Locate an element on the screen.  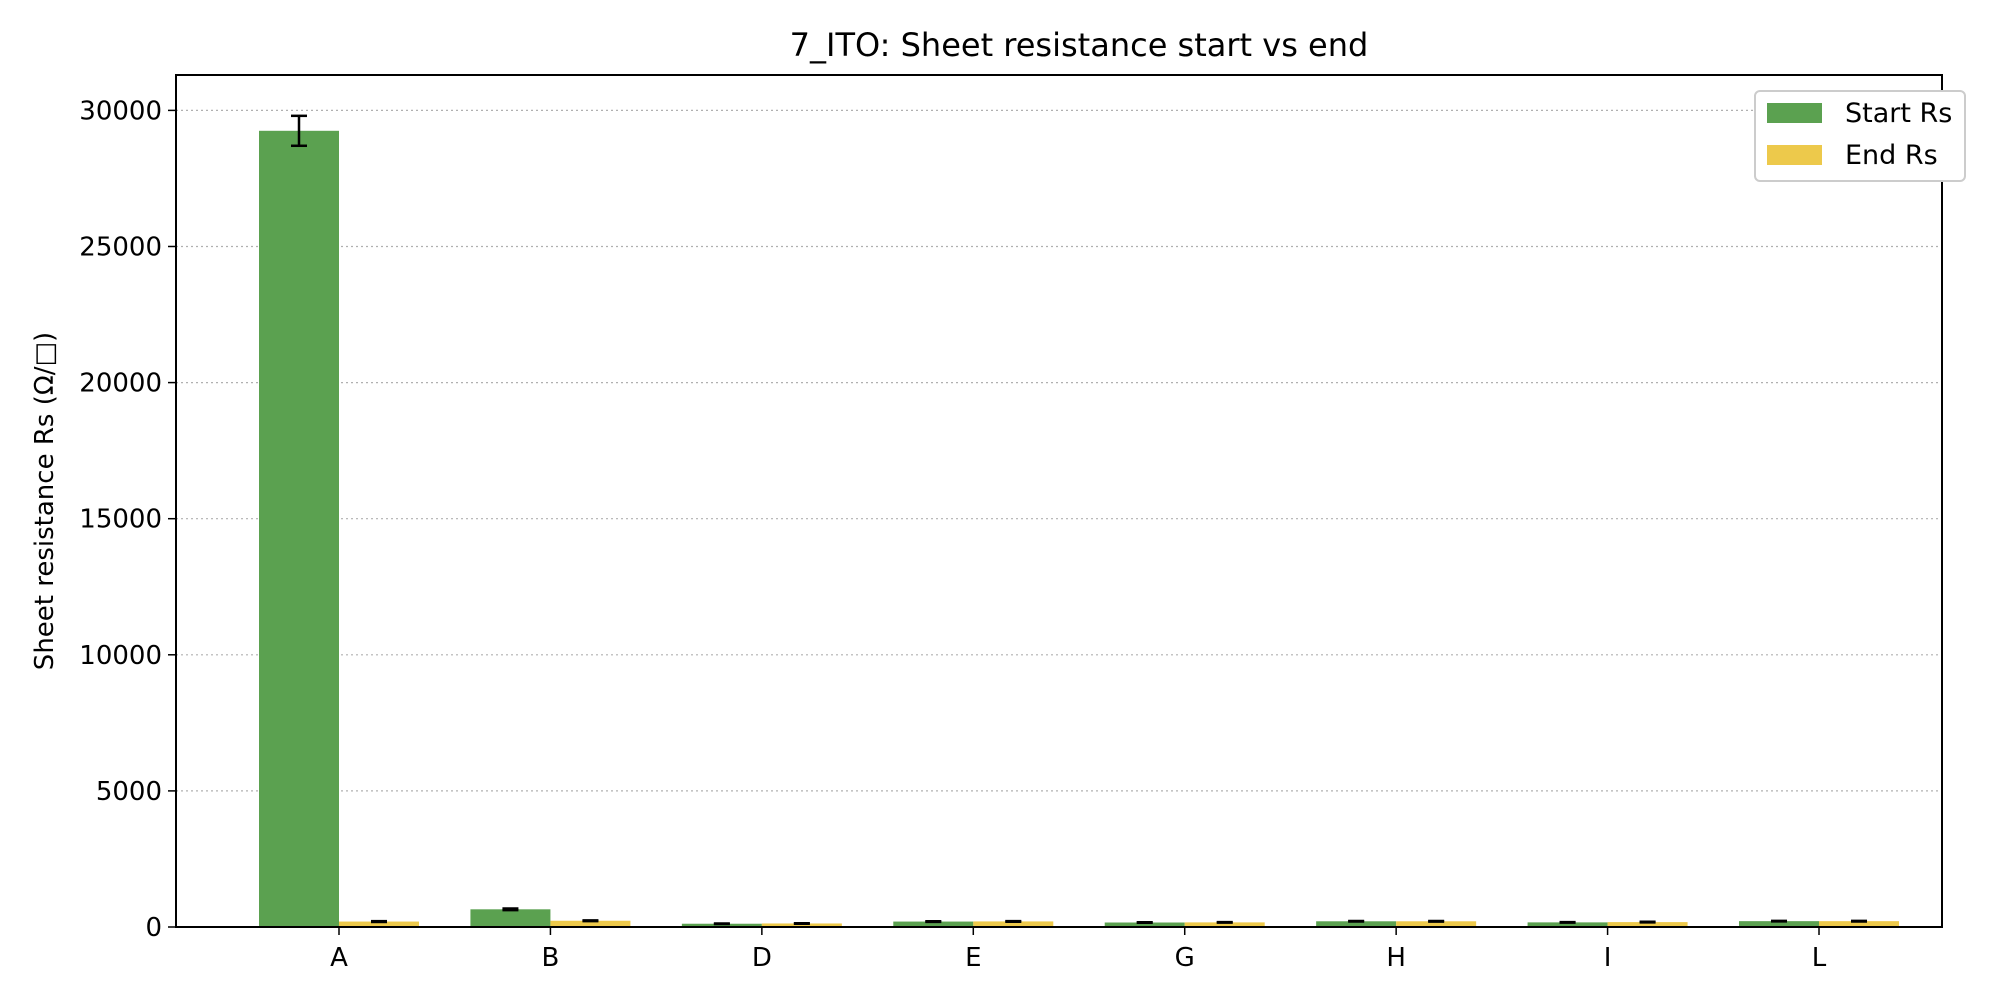
y-tick-label: 20000 is located at coordinates (120, 384).